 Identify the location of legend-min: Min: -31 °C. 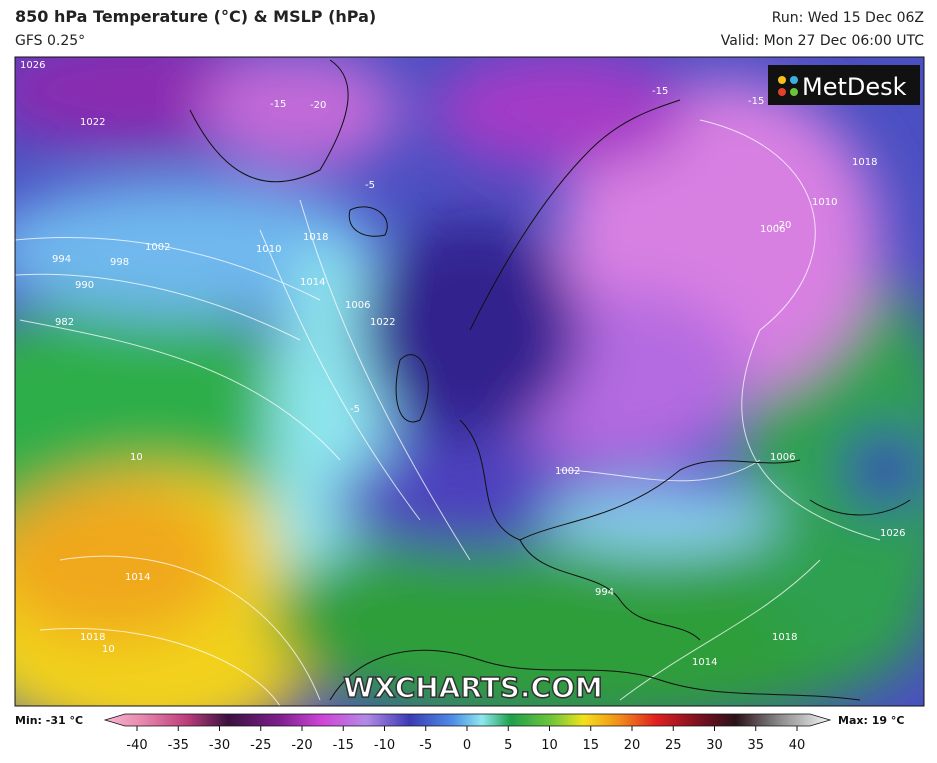
(49, 720).